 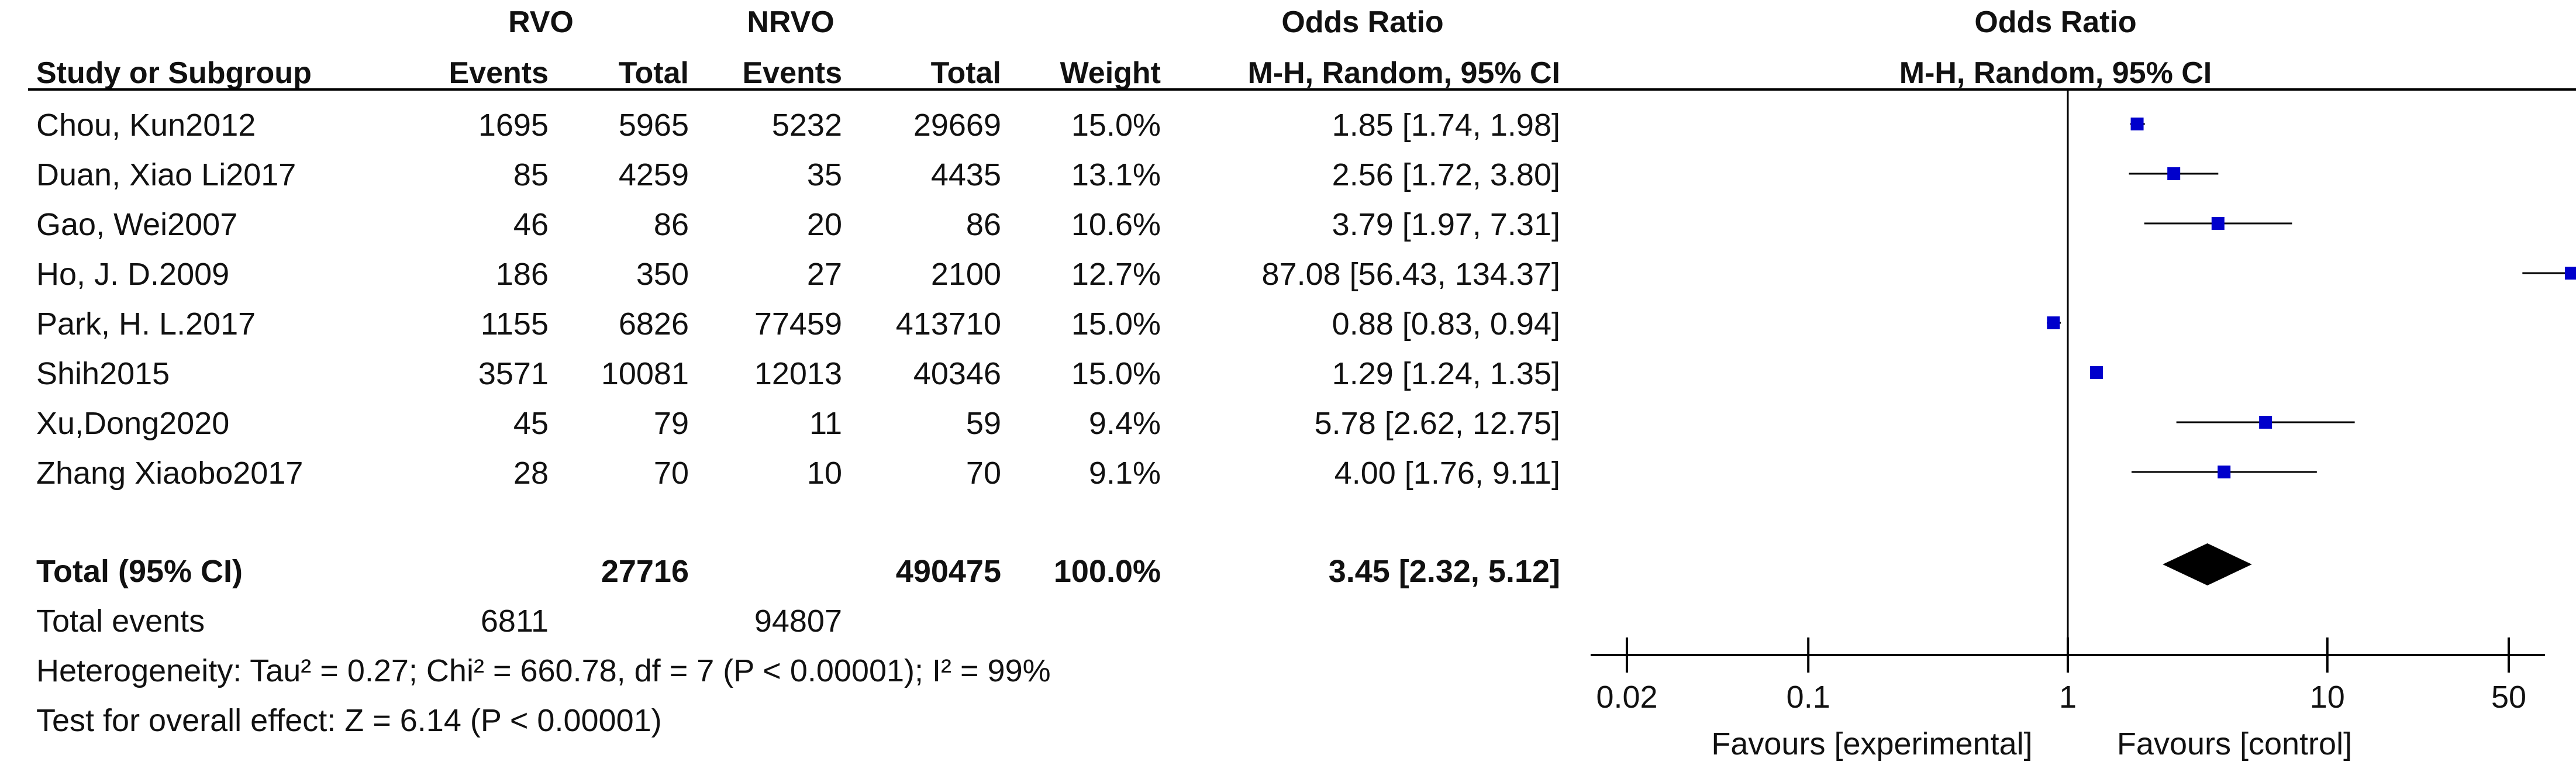 What do you see at coordinates (957, 373) in the screenshot?
I see `total2-cell: 40346` at bounding box center [957, 373].